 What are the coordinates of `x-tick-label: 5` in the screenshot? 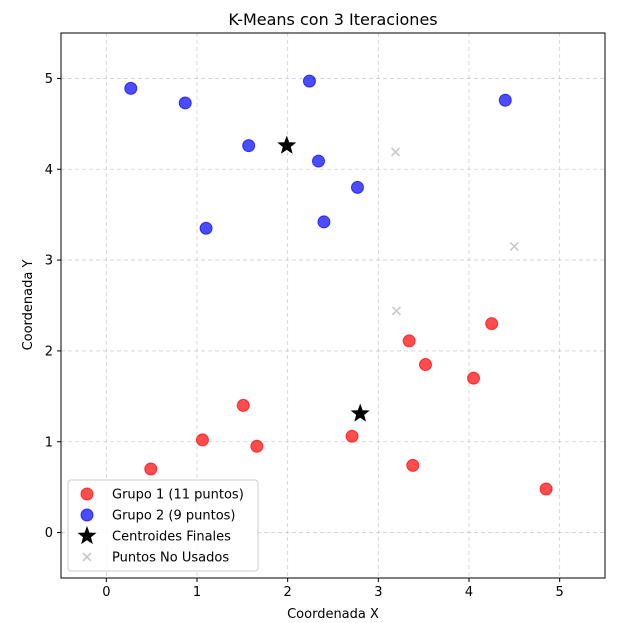 It's located at (560, 592).